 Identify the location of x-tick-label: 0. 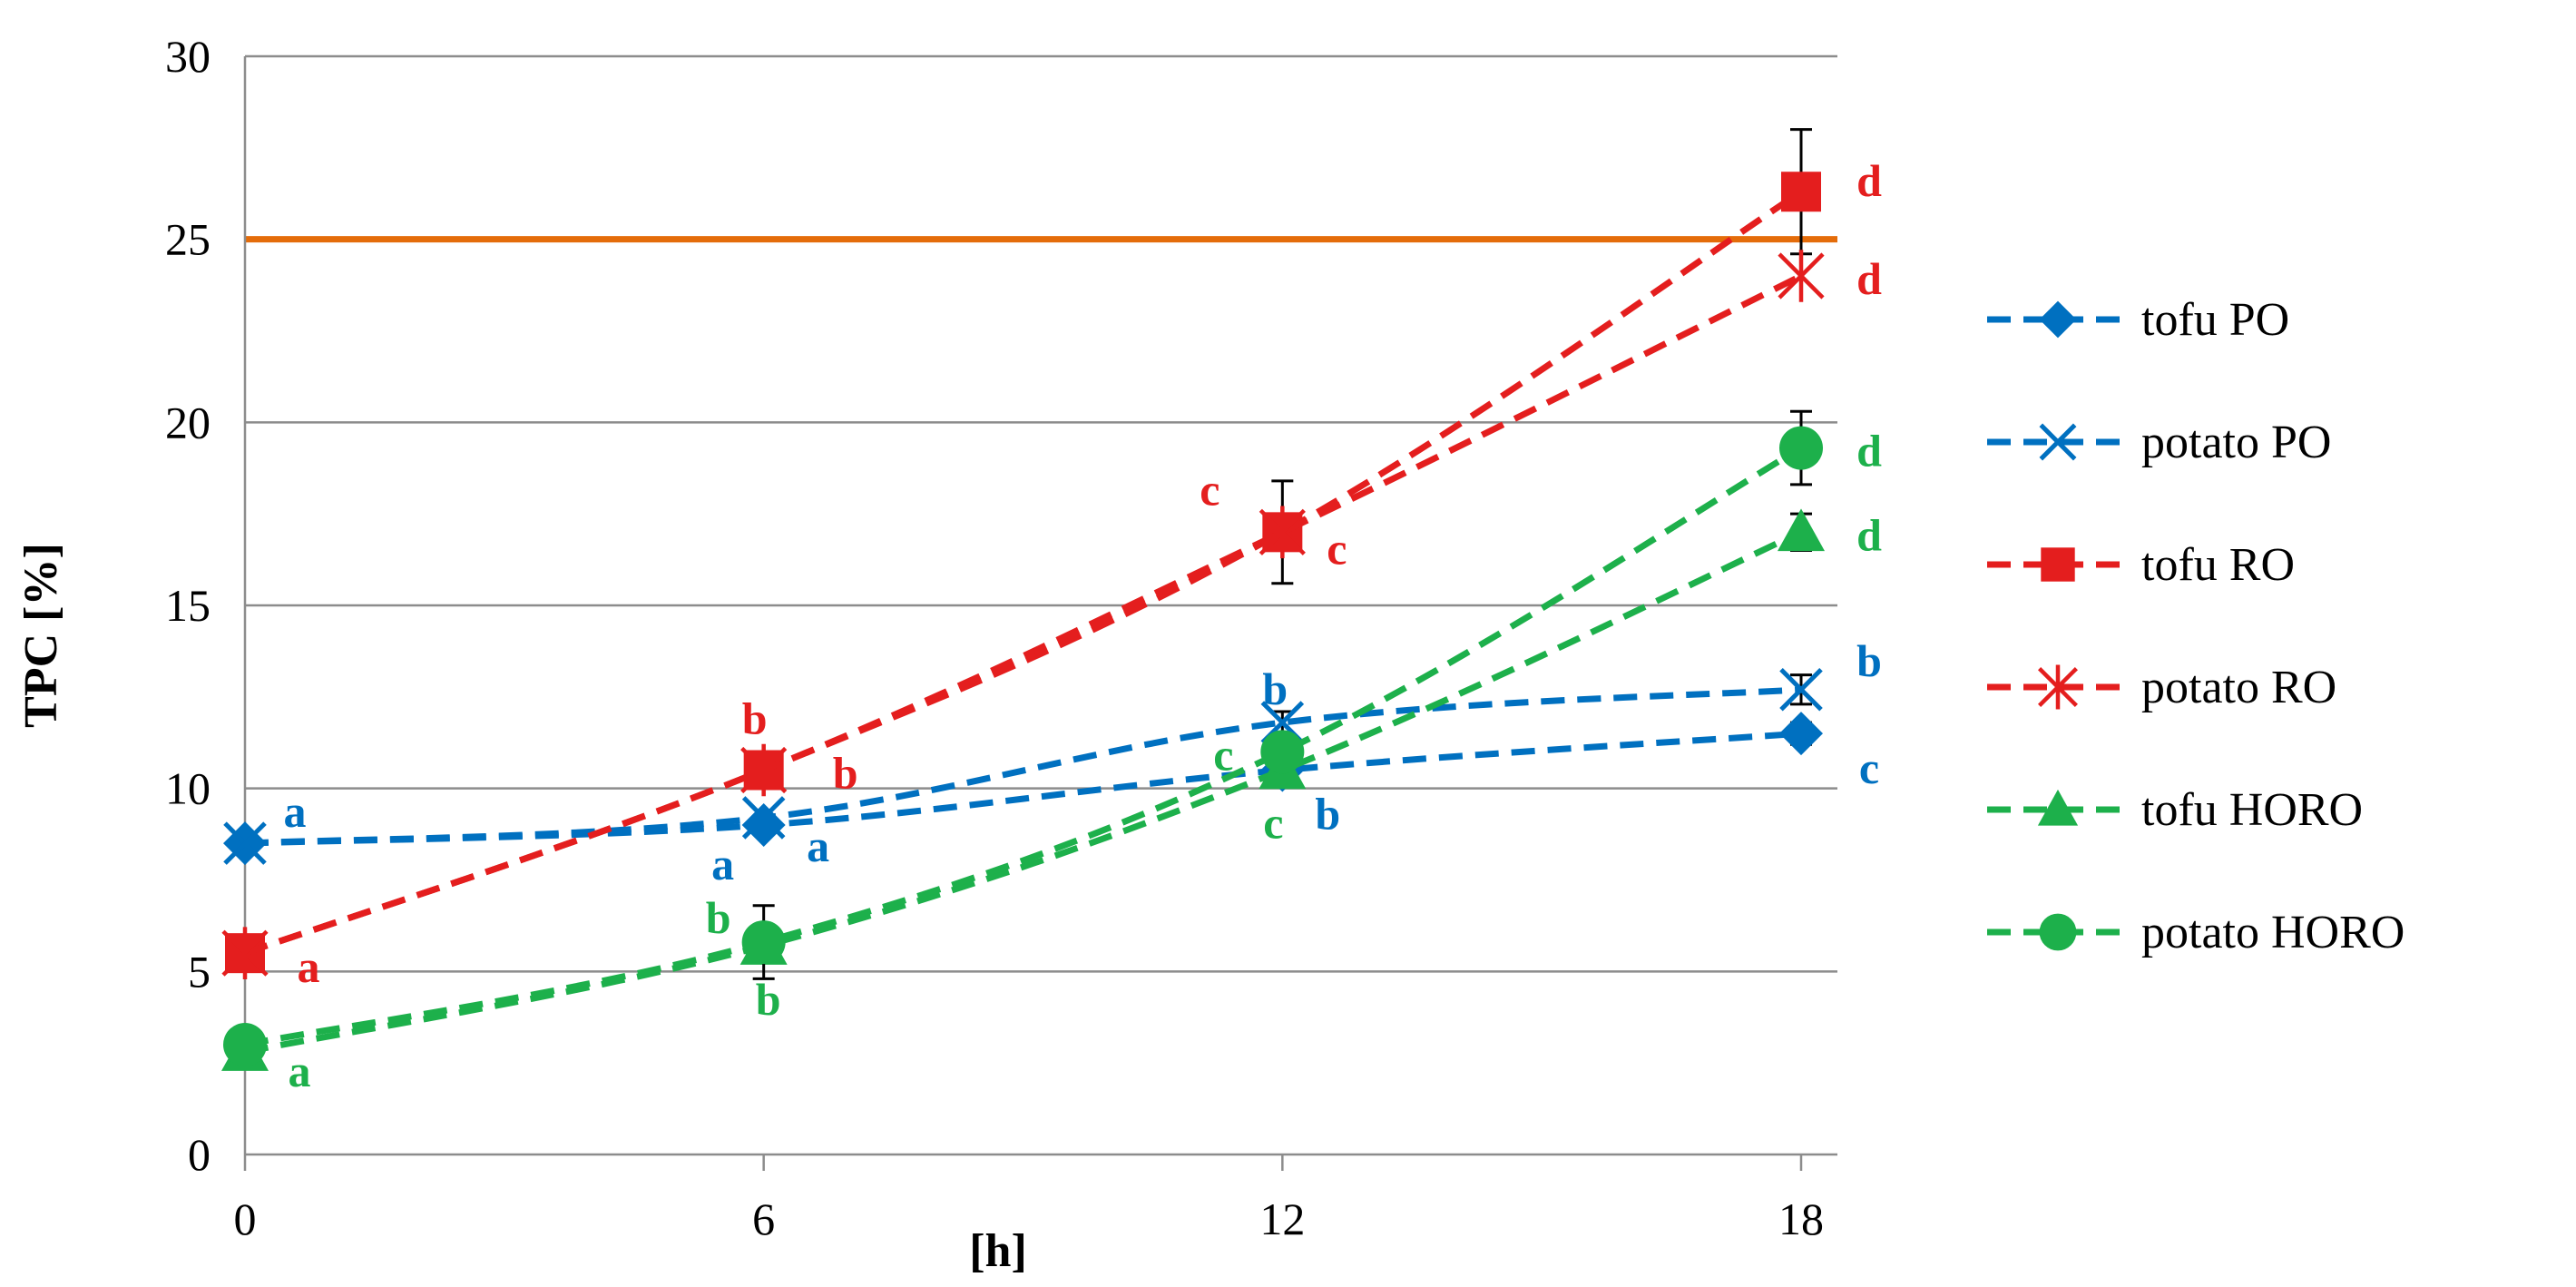
(246, 1219).